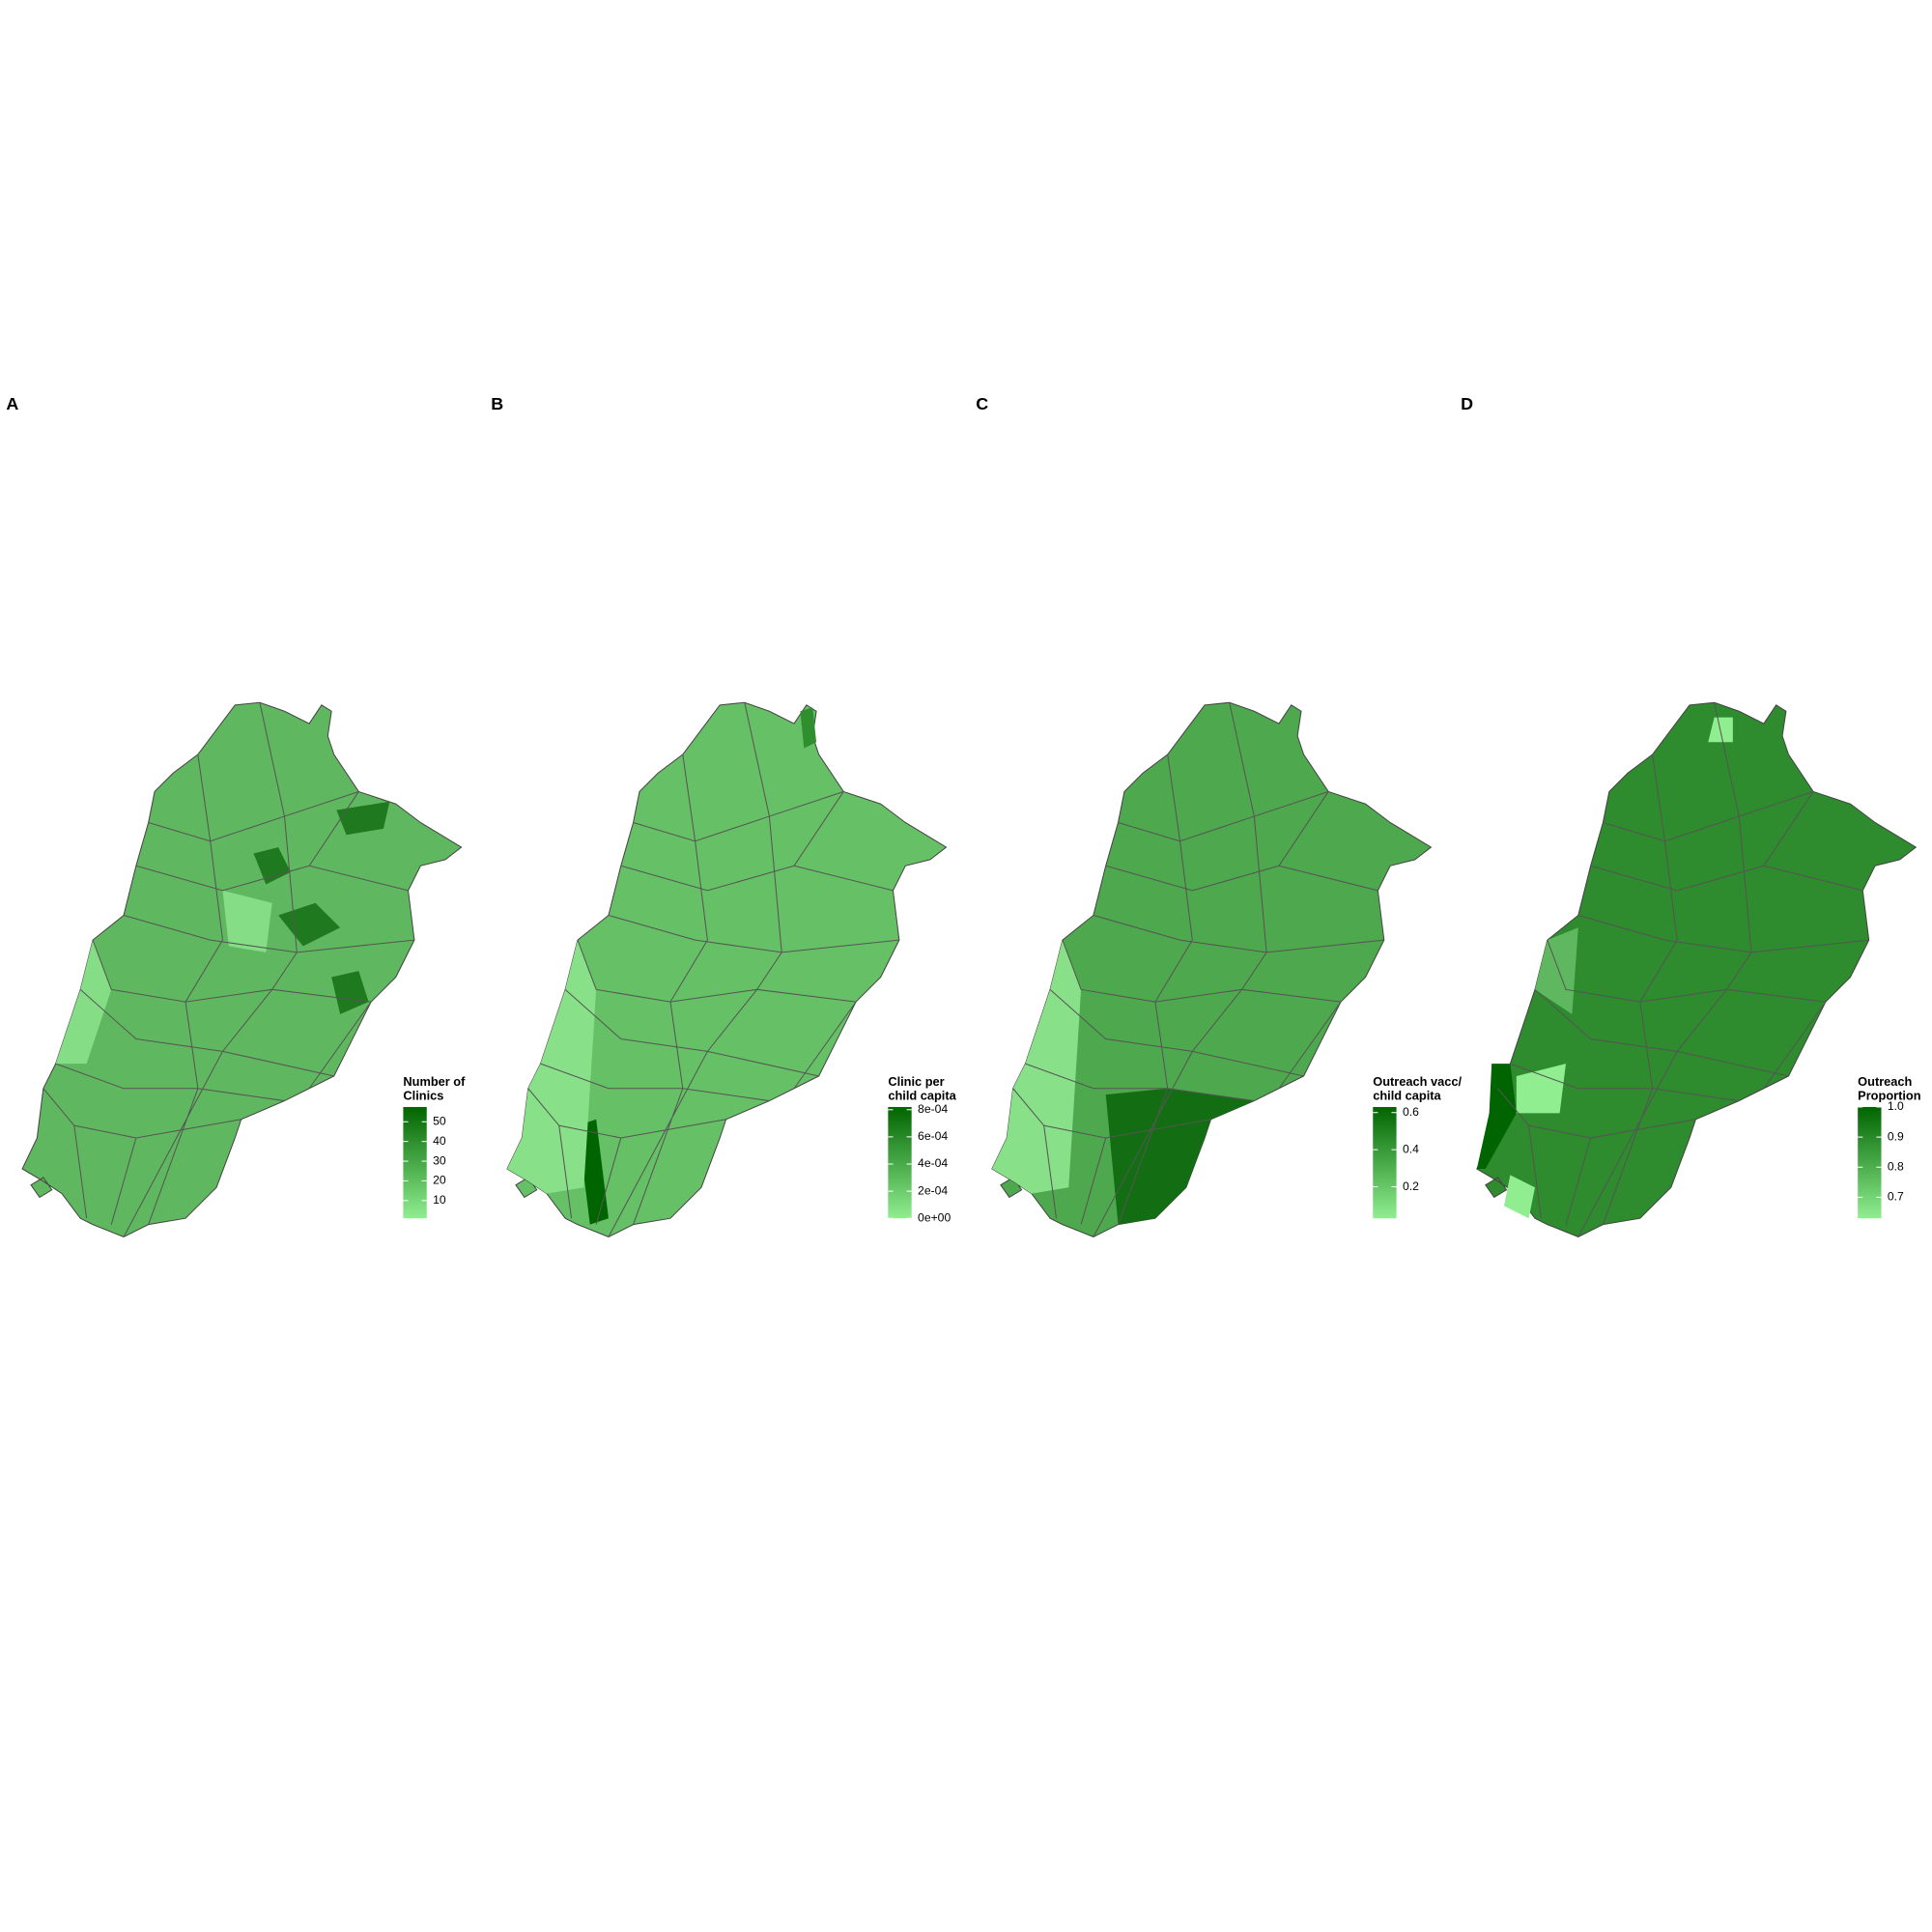  What do you see at coordinates (933, 1136) in the screenshot?
I see `tick-label: 6e-04` at bounding box center [933, 1136].